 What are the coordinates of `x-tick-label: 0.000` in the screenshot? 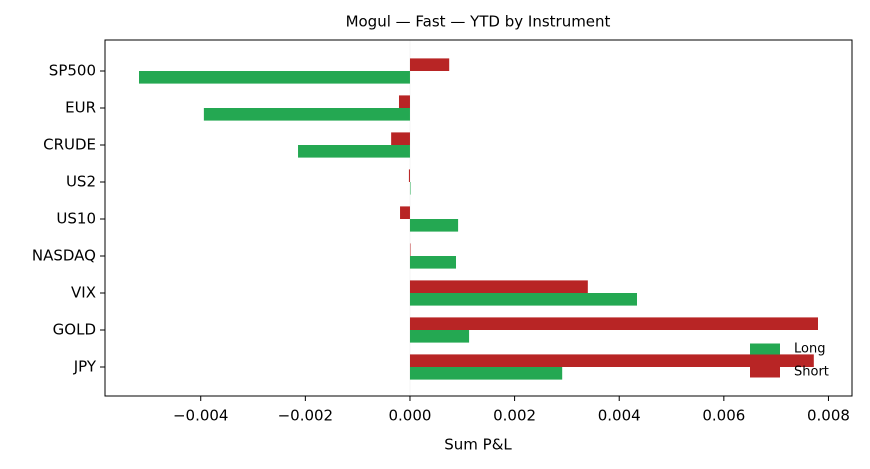 It's located at (409, 416).